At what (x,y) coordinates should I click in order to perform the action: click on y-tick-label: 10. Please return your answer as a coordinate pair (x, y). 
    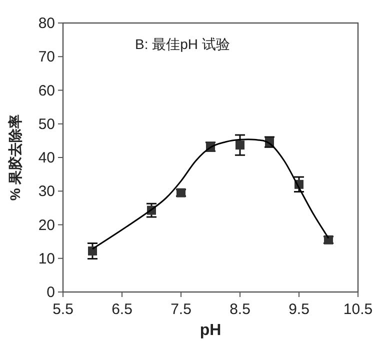
    Looking at the image, I should click on (46, 259).